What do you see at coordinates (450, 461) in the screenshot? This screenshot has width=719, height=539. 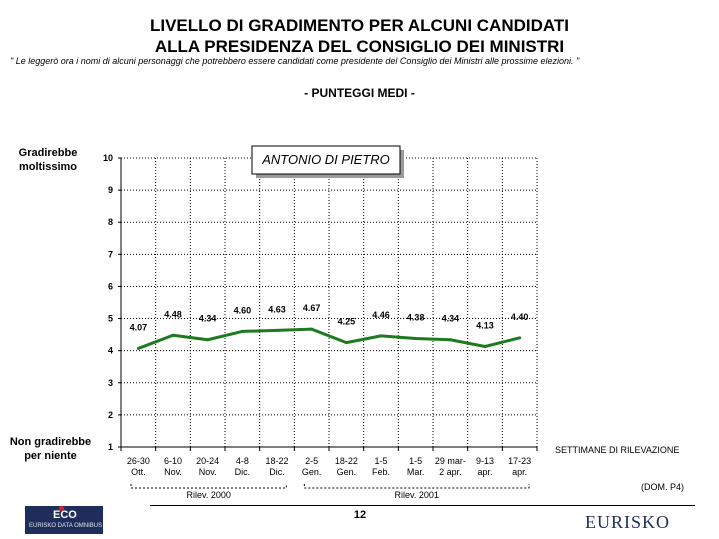 I see `x-tick-label: 29 mar-` at bounding box center [450, 461].